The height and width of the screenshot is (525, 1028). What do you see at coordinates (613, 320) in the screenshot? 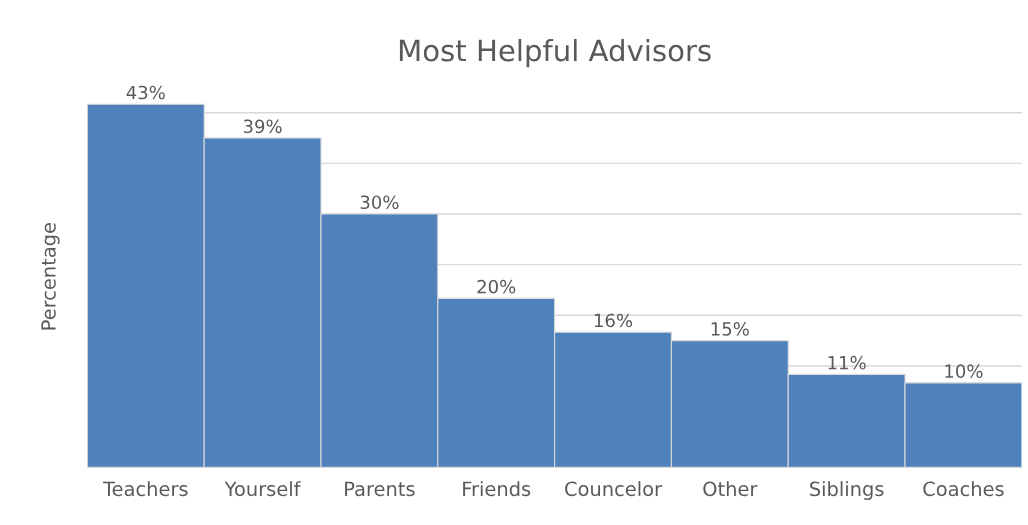
I see `data-label: 16%` at bounding box center [613, 320].